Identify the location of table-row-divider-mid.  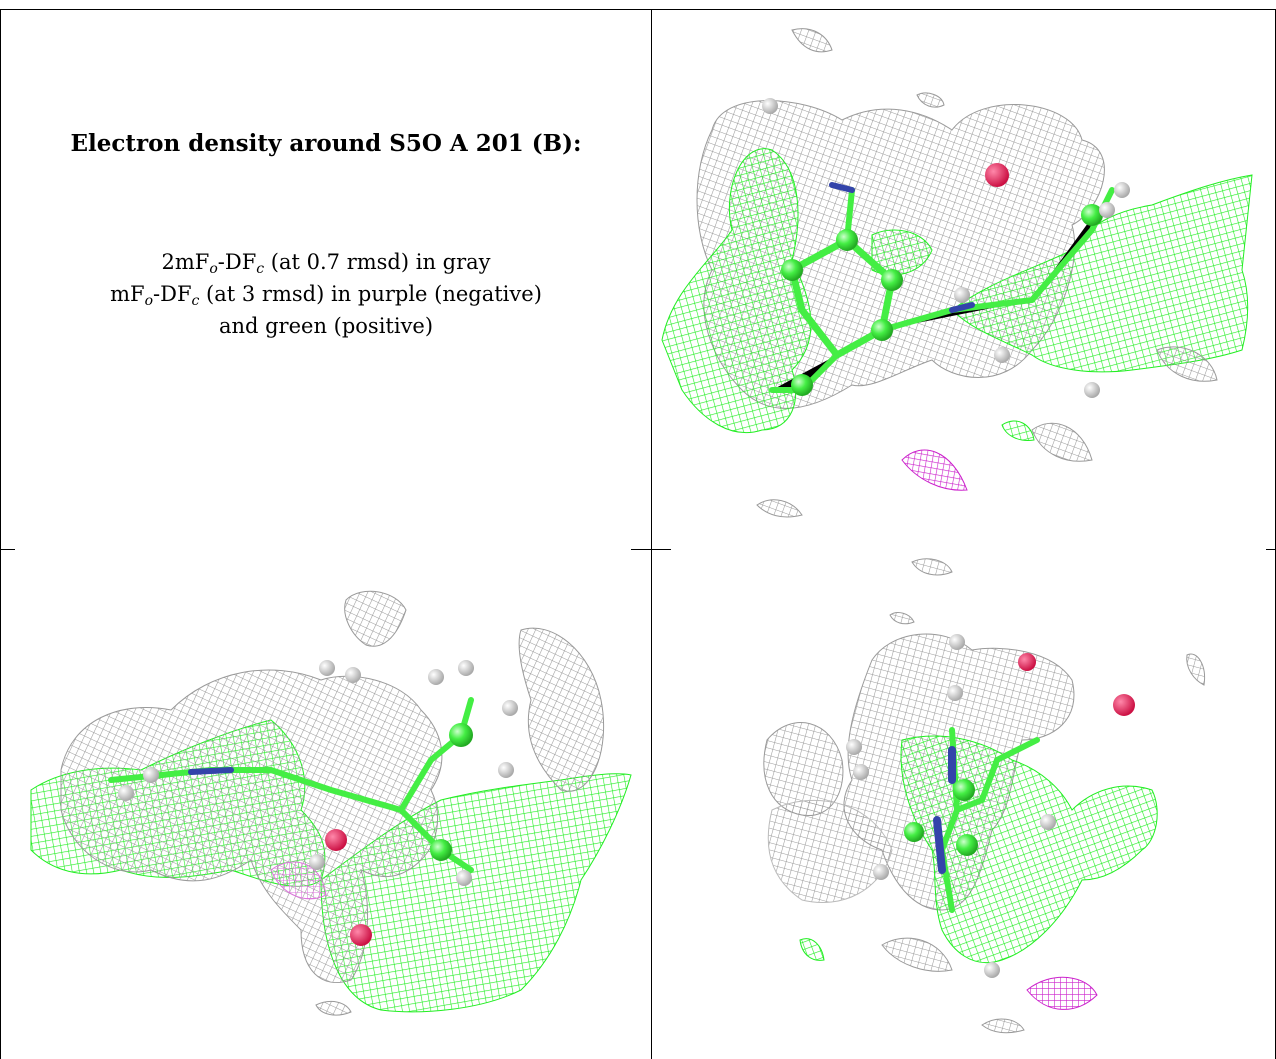
(651, 549).